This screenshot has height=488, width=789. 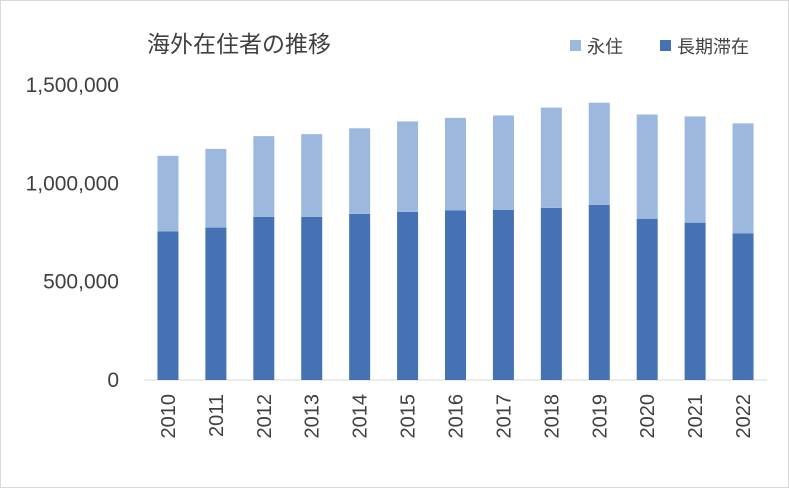 I want to click on y-tick-label: 1,500,000, so click(x=72, y=85).